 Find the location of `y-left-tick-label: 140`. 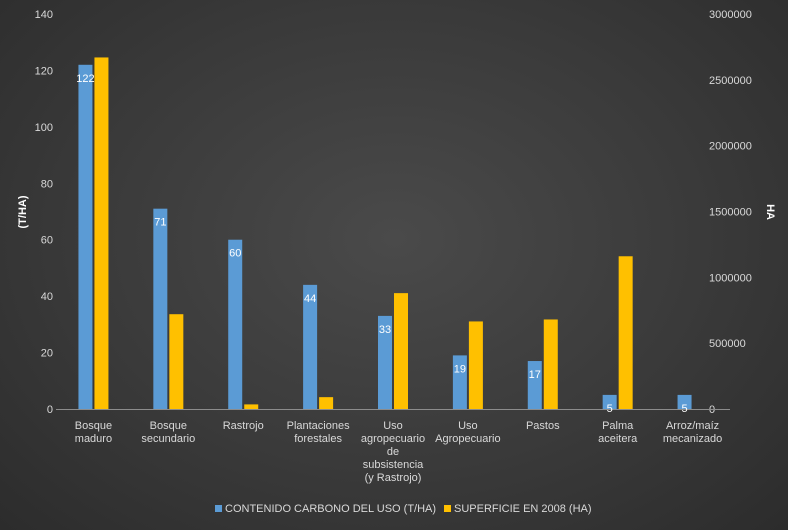

y-left-tick-label: 140 is located at coordinates (44, 15).